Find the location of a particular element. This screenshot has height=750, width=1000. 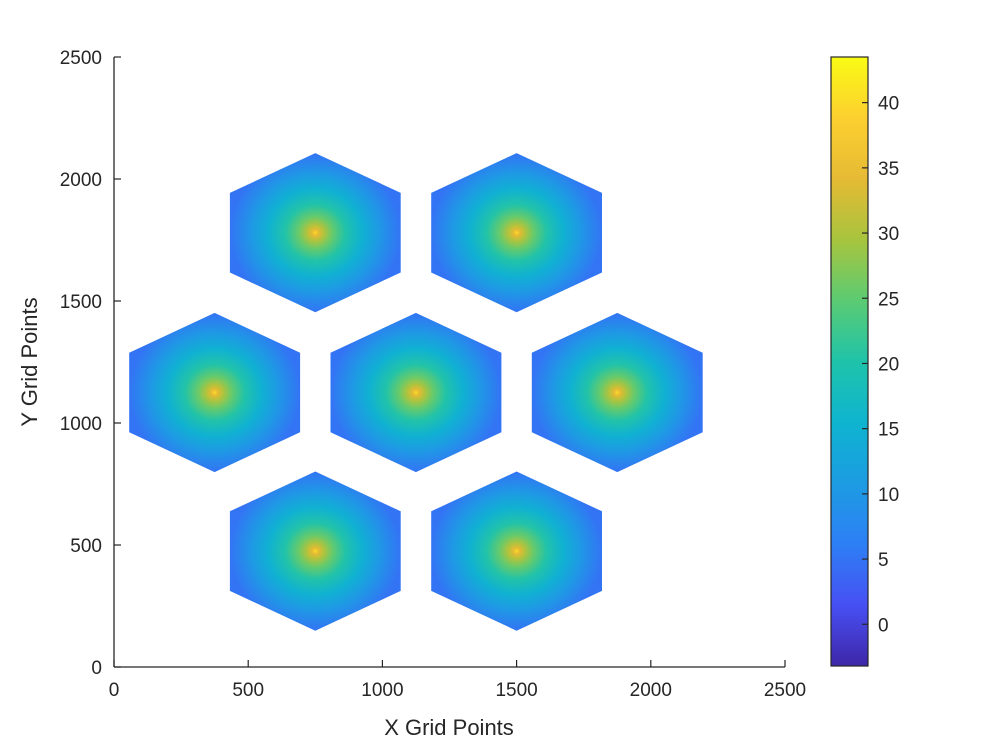

y-tick-label: 1500 is located at coordinates (81, 302).